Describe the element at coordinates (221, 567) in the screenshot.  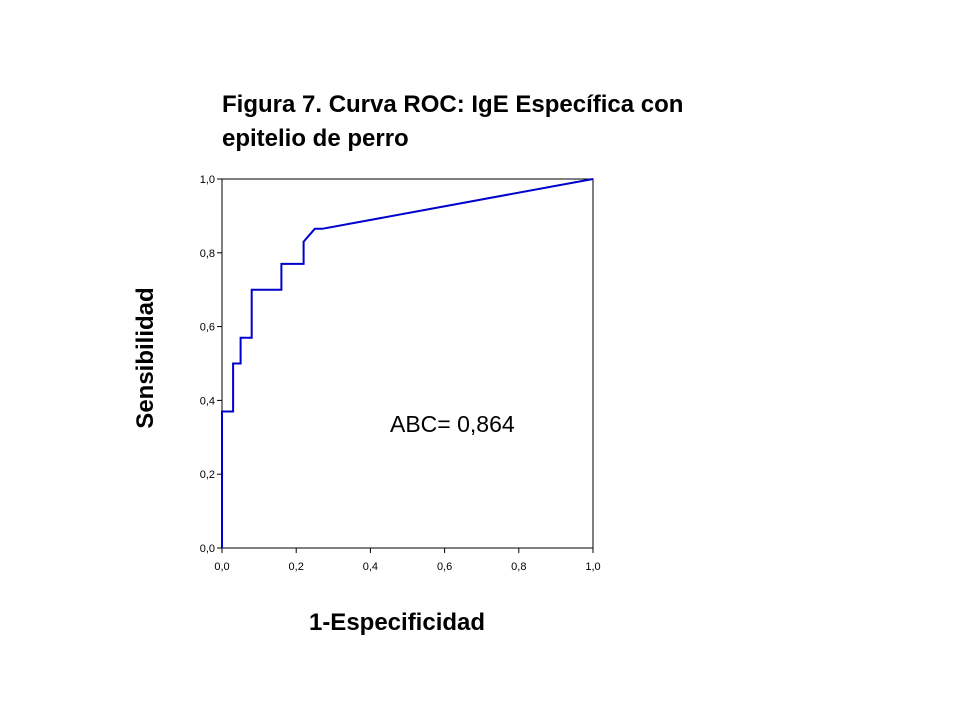
I see `x-tick-label: 0,0` at that location.